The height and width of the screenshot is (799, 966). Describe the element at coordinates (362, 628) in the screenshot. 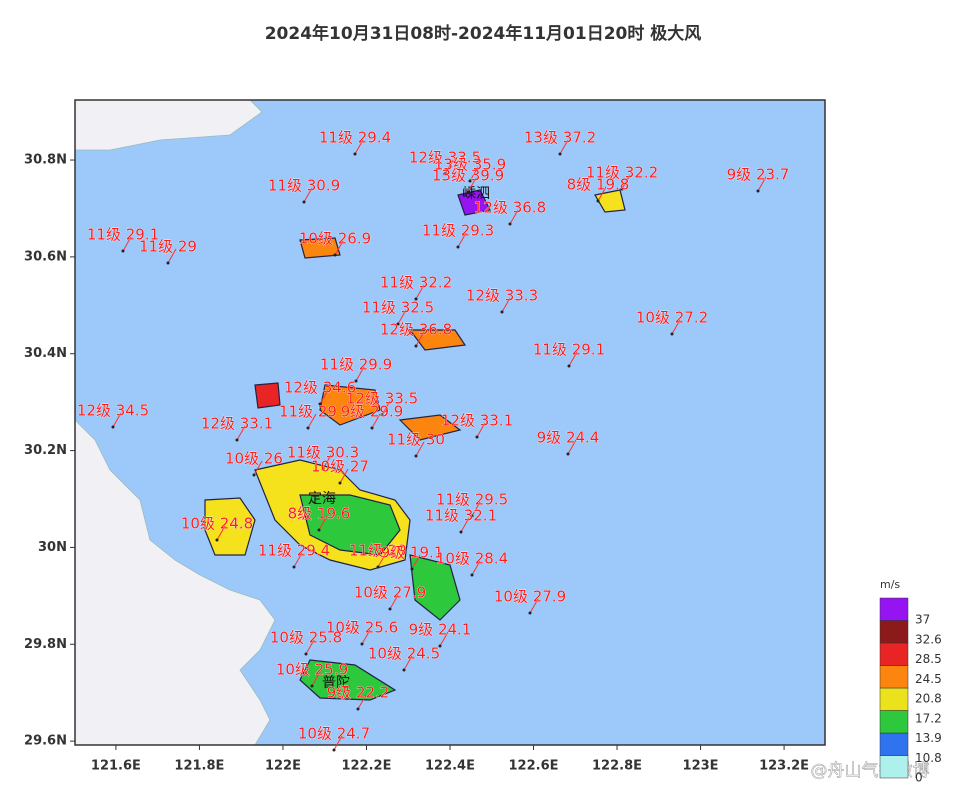

I see `station-label: 10级 25.6` at that location.